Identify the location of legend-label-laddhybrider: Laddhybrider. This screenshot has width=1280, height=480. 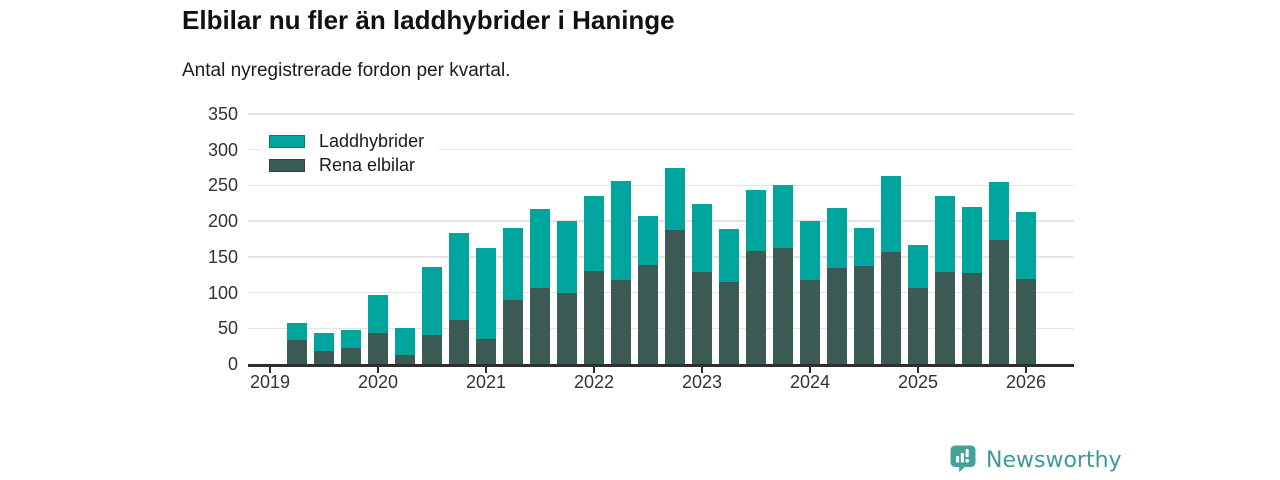
(372, 141).